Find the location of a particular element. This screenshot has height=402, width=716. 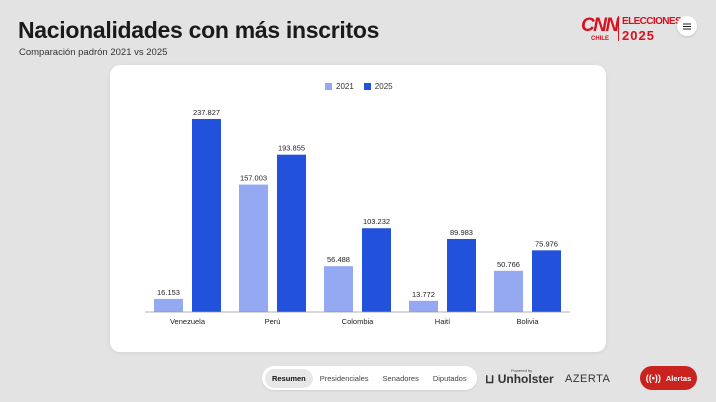

bar-2021-haití is located at coordinates (423, 306).